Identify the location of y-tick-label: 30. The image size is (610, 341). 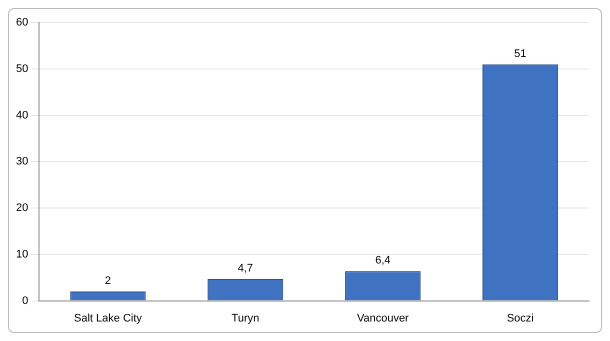
(22, 162).